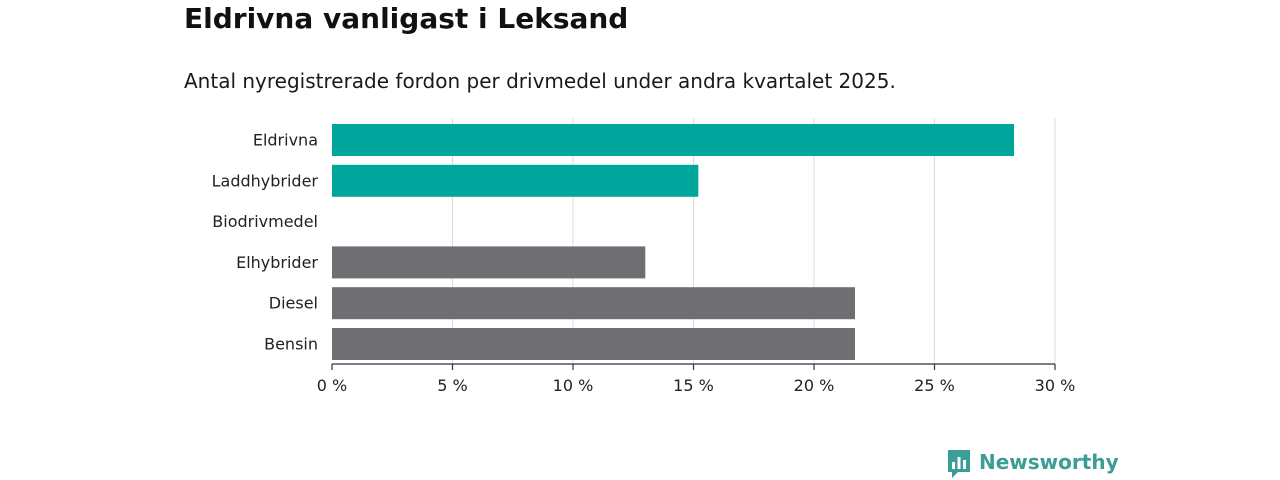 This screenshot has width=1280, height=480. What do you see at coordinates (291, 344) in the screenshot?
I see `category-label: Bensin` at bounding box center [291, 344].